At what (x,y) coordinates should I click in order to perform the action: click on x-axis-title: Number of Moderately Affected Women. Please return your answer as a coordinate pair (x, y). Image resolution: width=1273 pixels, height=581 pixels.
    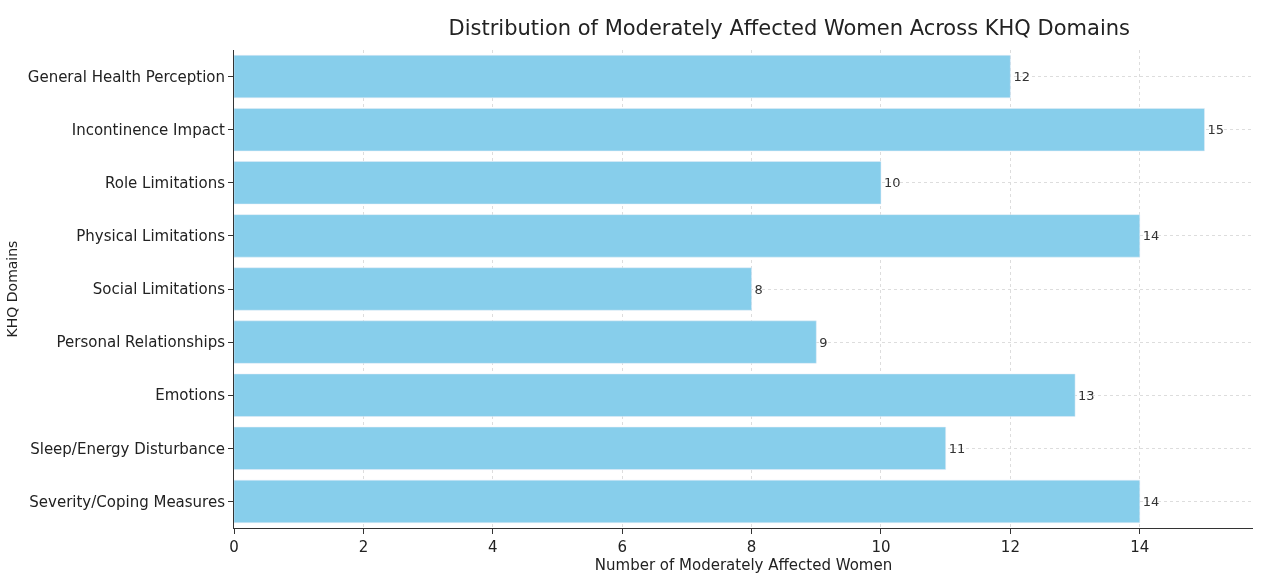
    Looking at the image, I should click on (743, 565).